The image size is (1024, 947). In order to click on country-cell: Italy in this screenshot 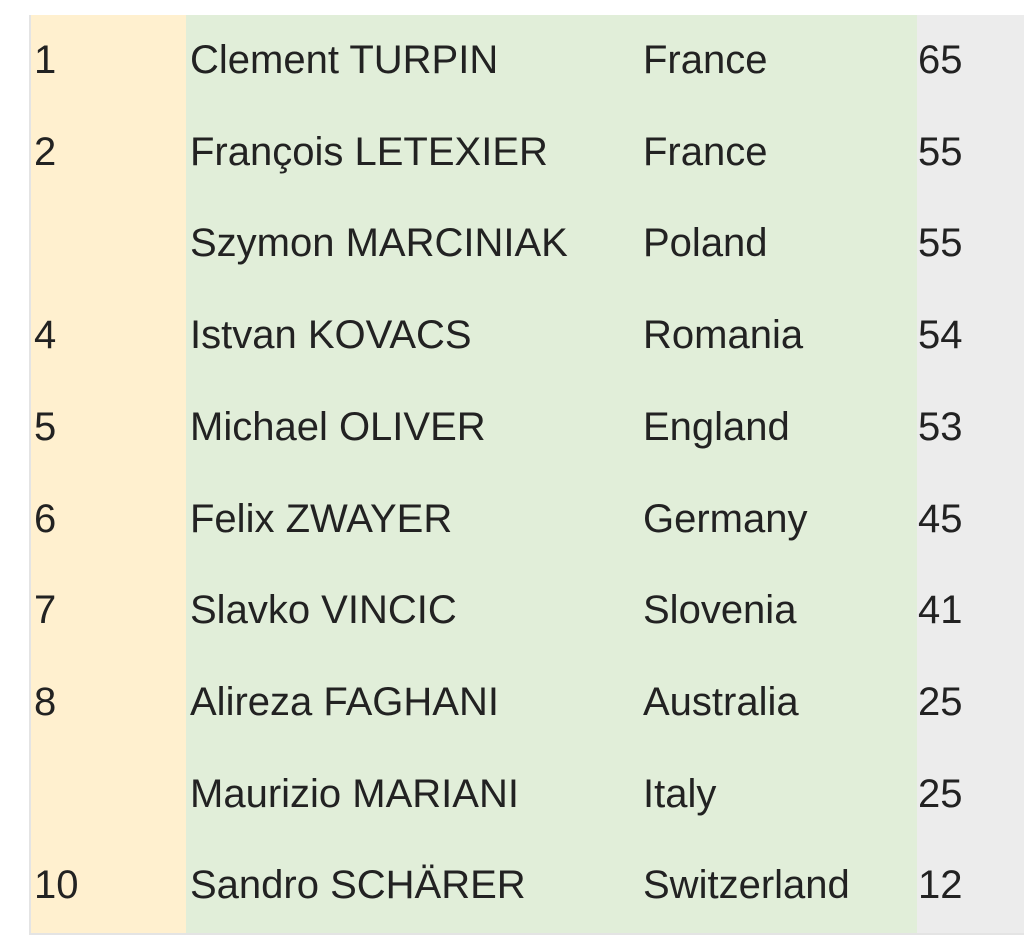, I will do `click(680, 793)`.